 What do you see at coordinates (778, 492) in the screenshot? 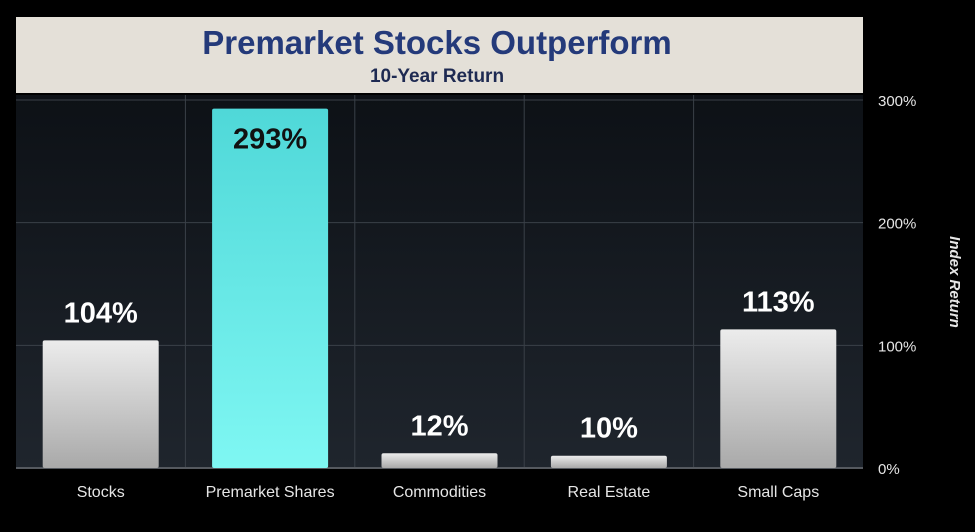
I see `x-tick-label-4: Small Caps` at bounding box center [778, 492].